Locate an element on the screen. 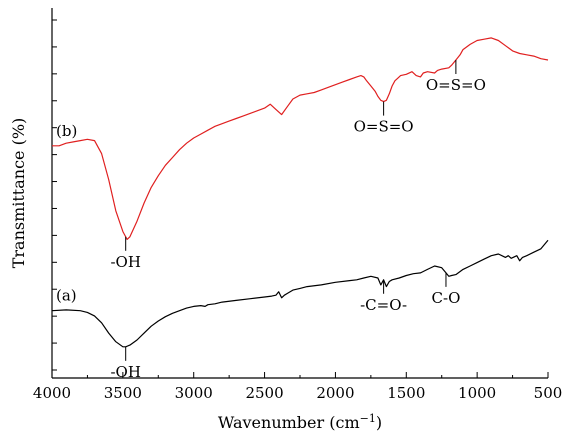 Image resolution: width=562 pixels, height=438 pixels. x-tick-label: 1500 is located at coordinates (406, 393).